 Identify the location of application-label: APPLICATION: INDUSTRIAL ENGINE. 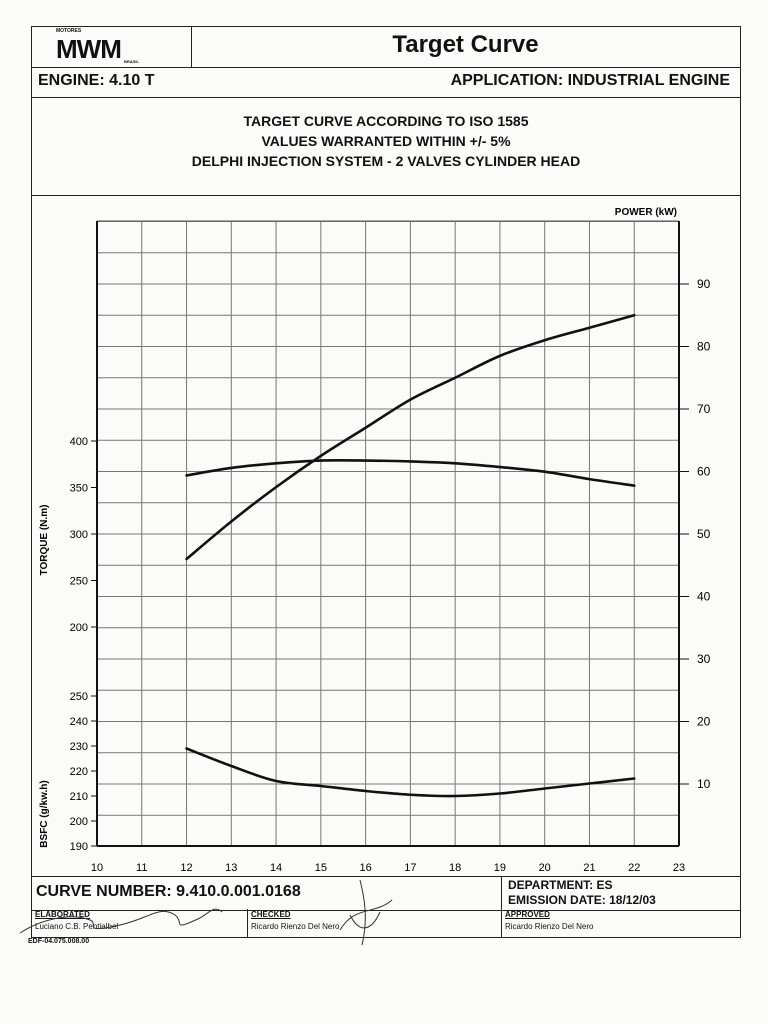
(590, 80).